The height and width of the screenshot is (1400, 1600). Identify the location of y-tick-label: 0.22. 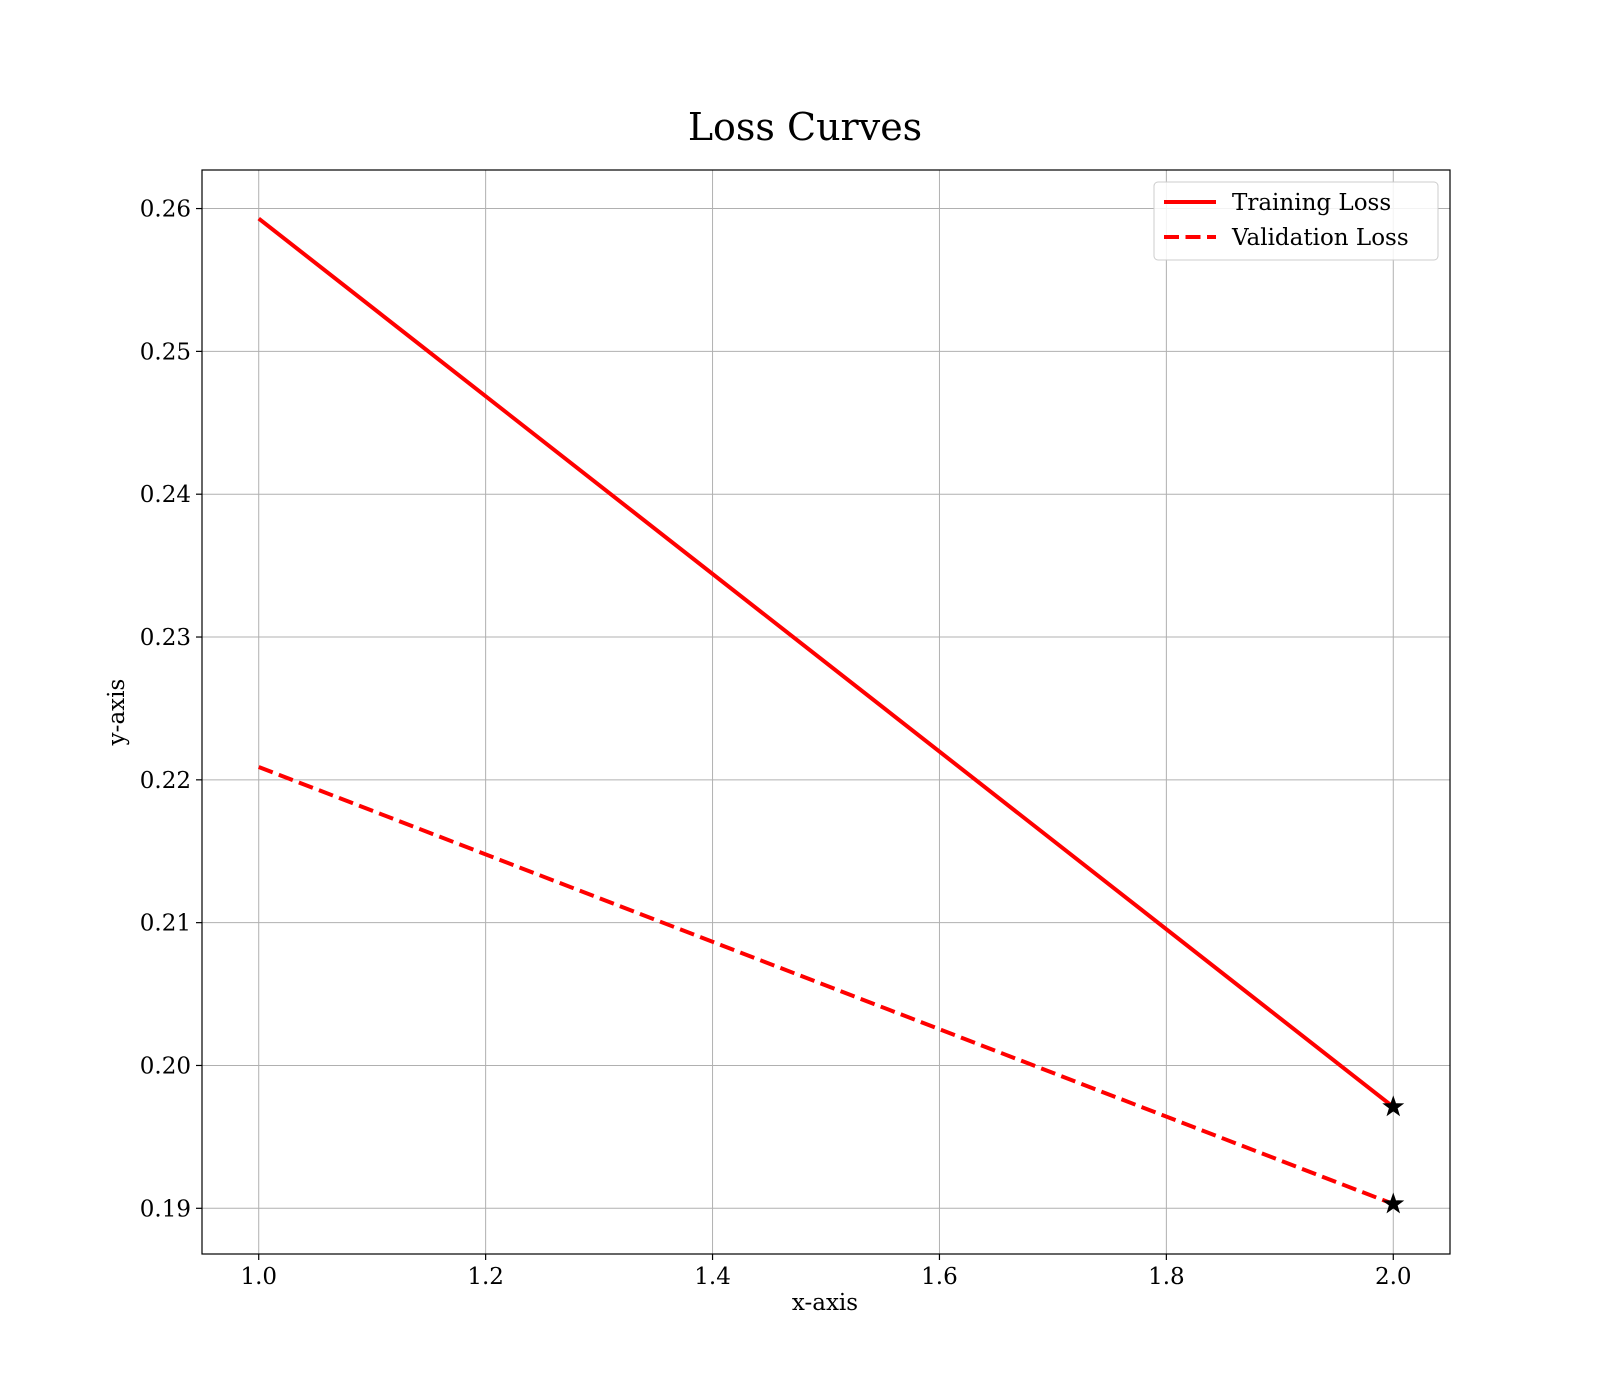
(165, 781).